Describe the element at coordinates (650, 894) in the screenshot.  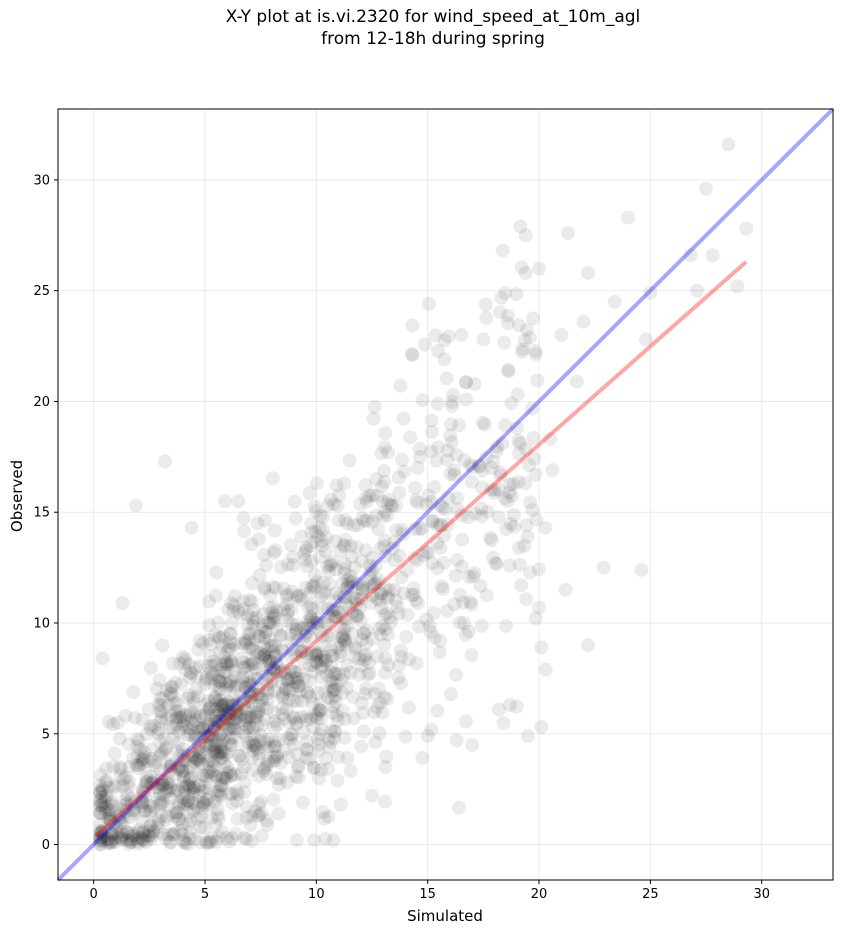
I see `x-tick-label: 25` at that location.